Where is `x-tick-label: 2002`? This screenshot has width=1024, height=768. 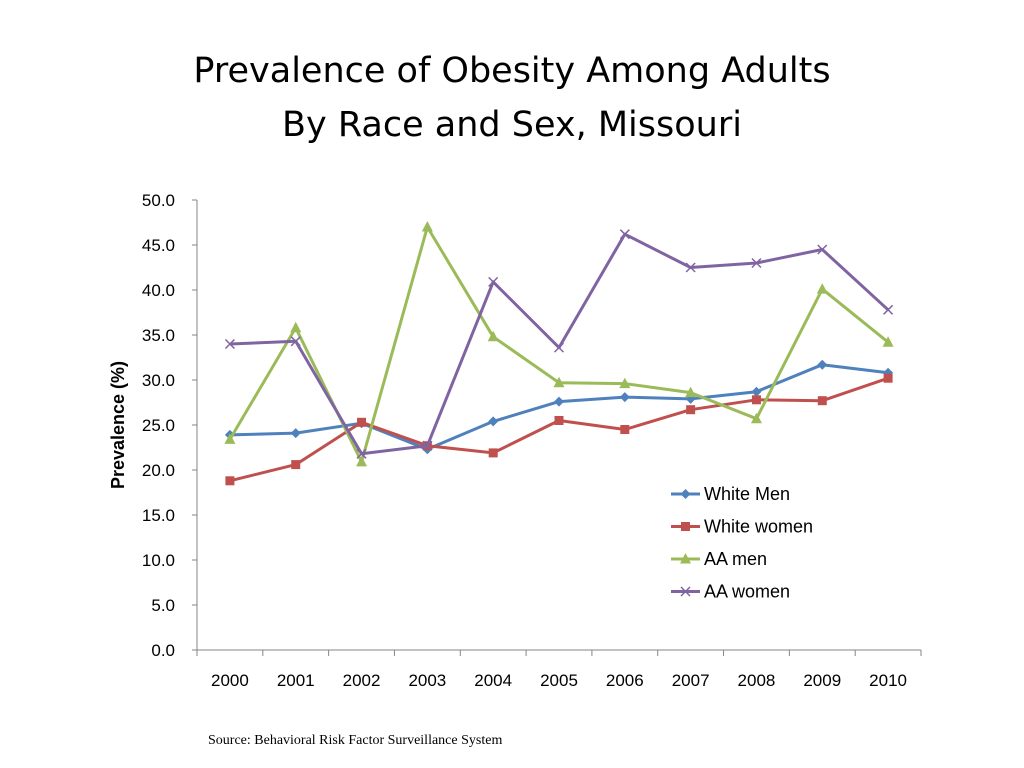 x-tick-label: 2002 is located at coordinates (362, 680).